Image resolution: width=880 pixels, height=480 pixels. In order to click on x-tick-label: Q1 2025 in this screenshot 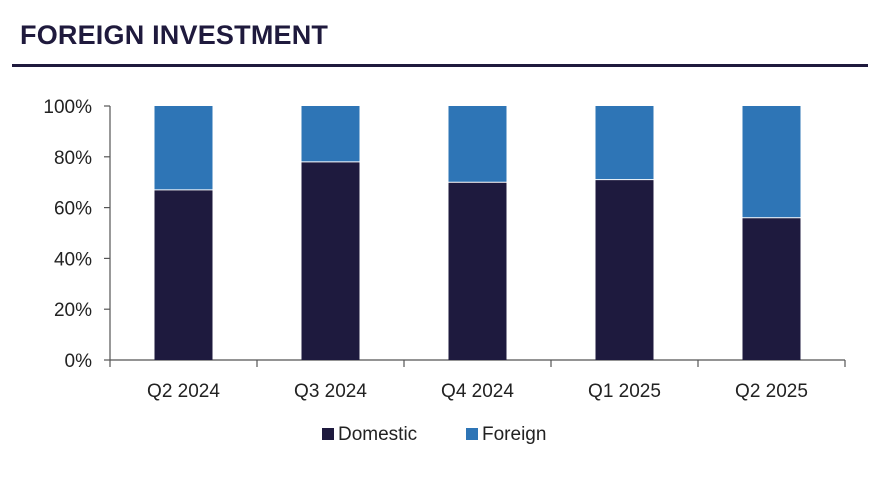, I will do `click(624, 391)`.